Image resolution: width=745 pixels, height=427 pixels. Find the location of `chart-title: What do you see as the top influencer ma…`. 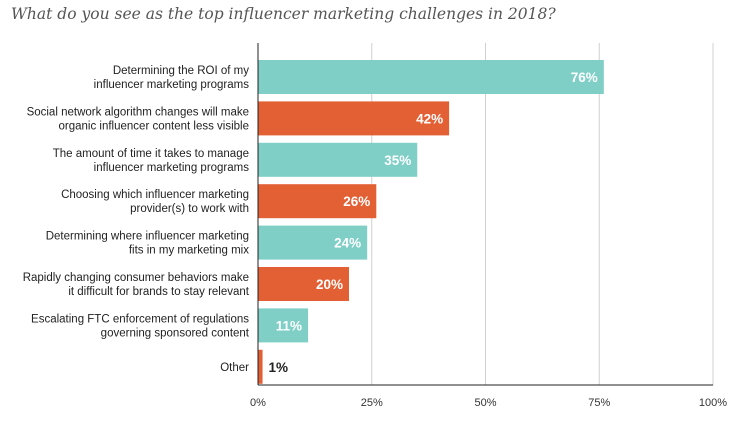

chart-title: What do you see as the top influencer ma… is located at coordinates (283, 14).